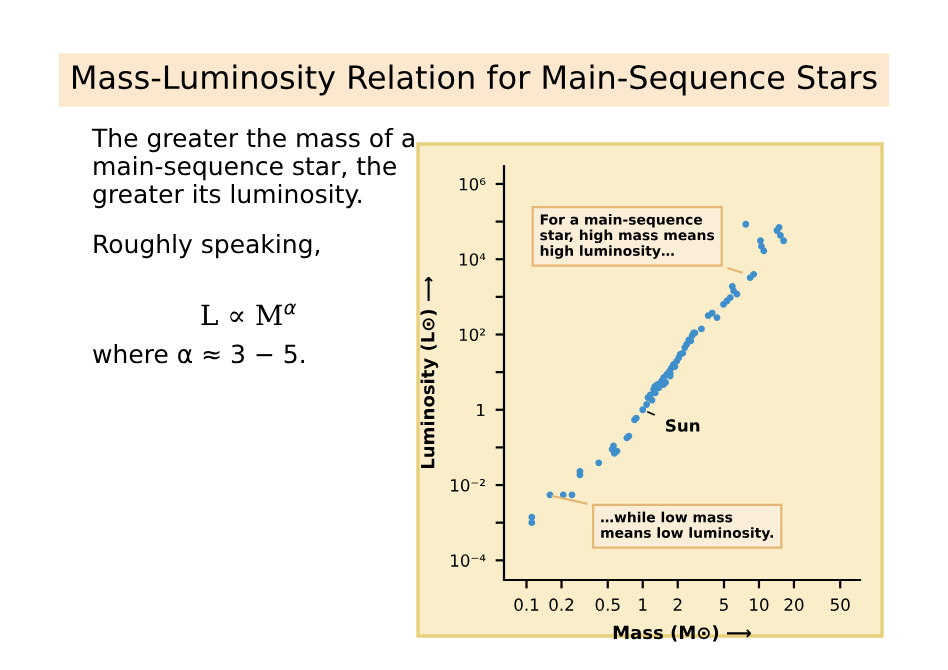 This screenshot has height=670, width=948. Describe the element at coordinates (472, 259) in the screenshot. I see `y-tick-label: 10⁴` at that location.